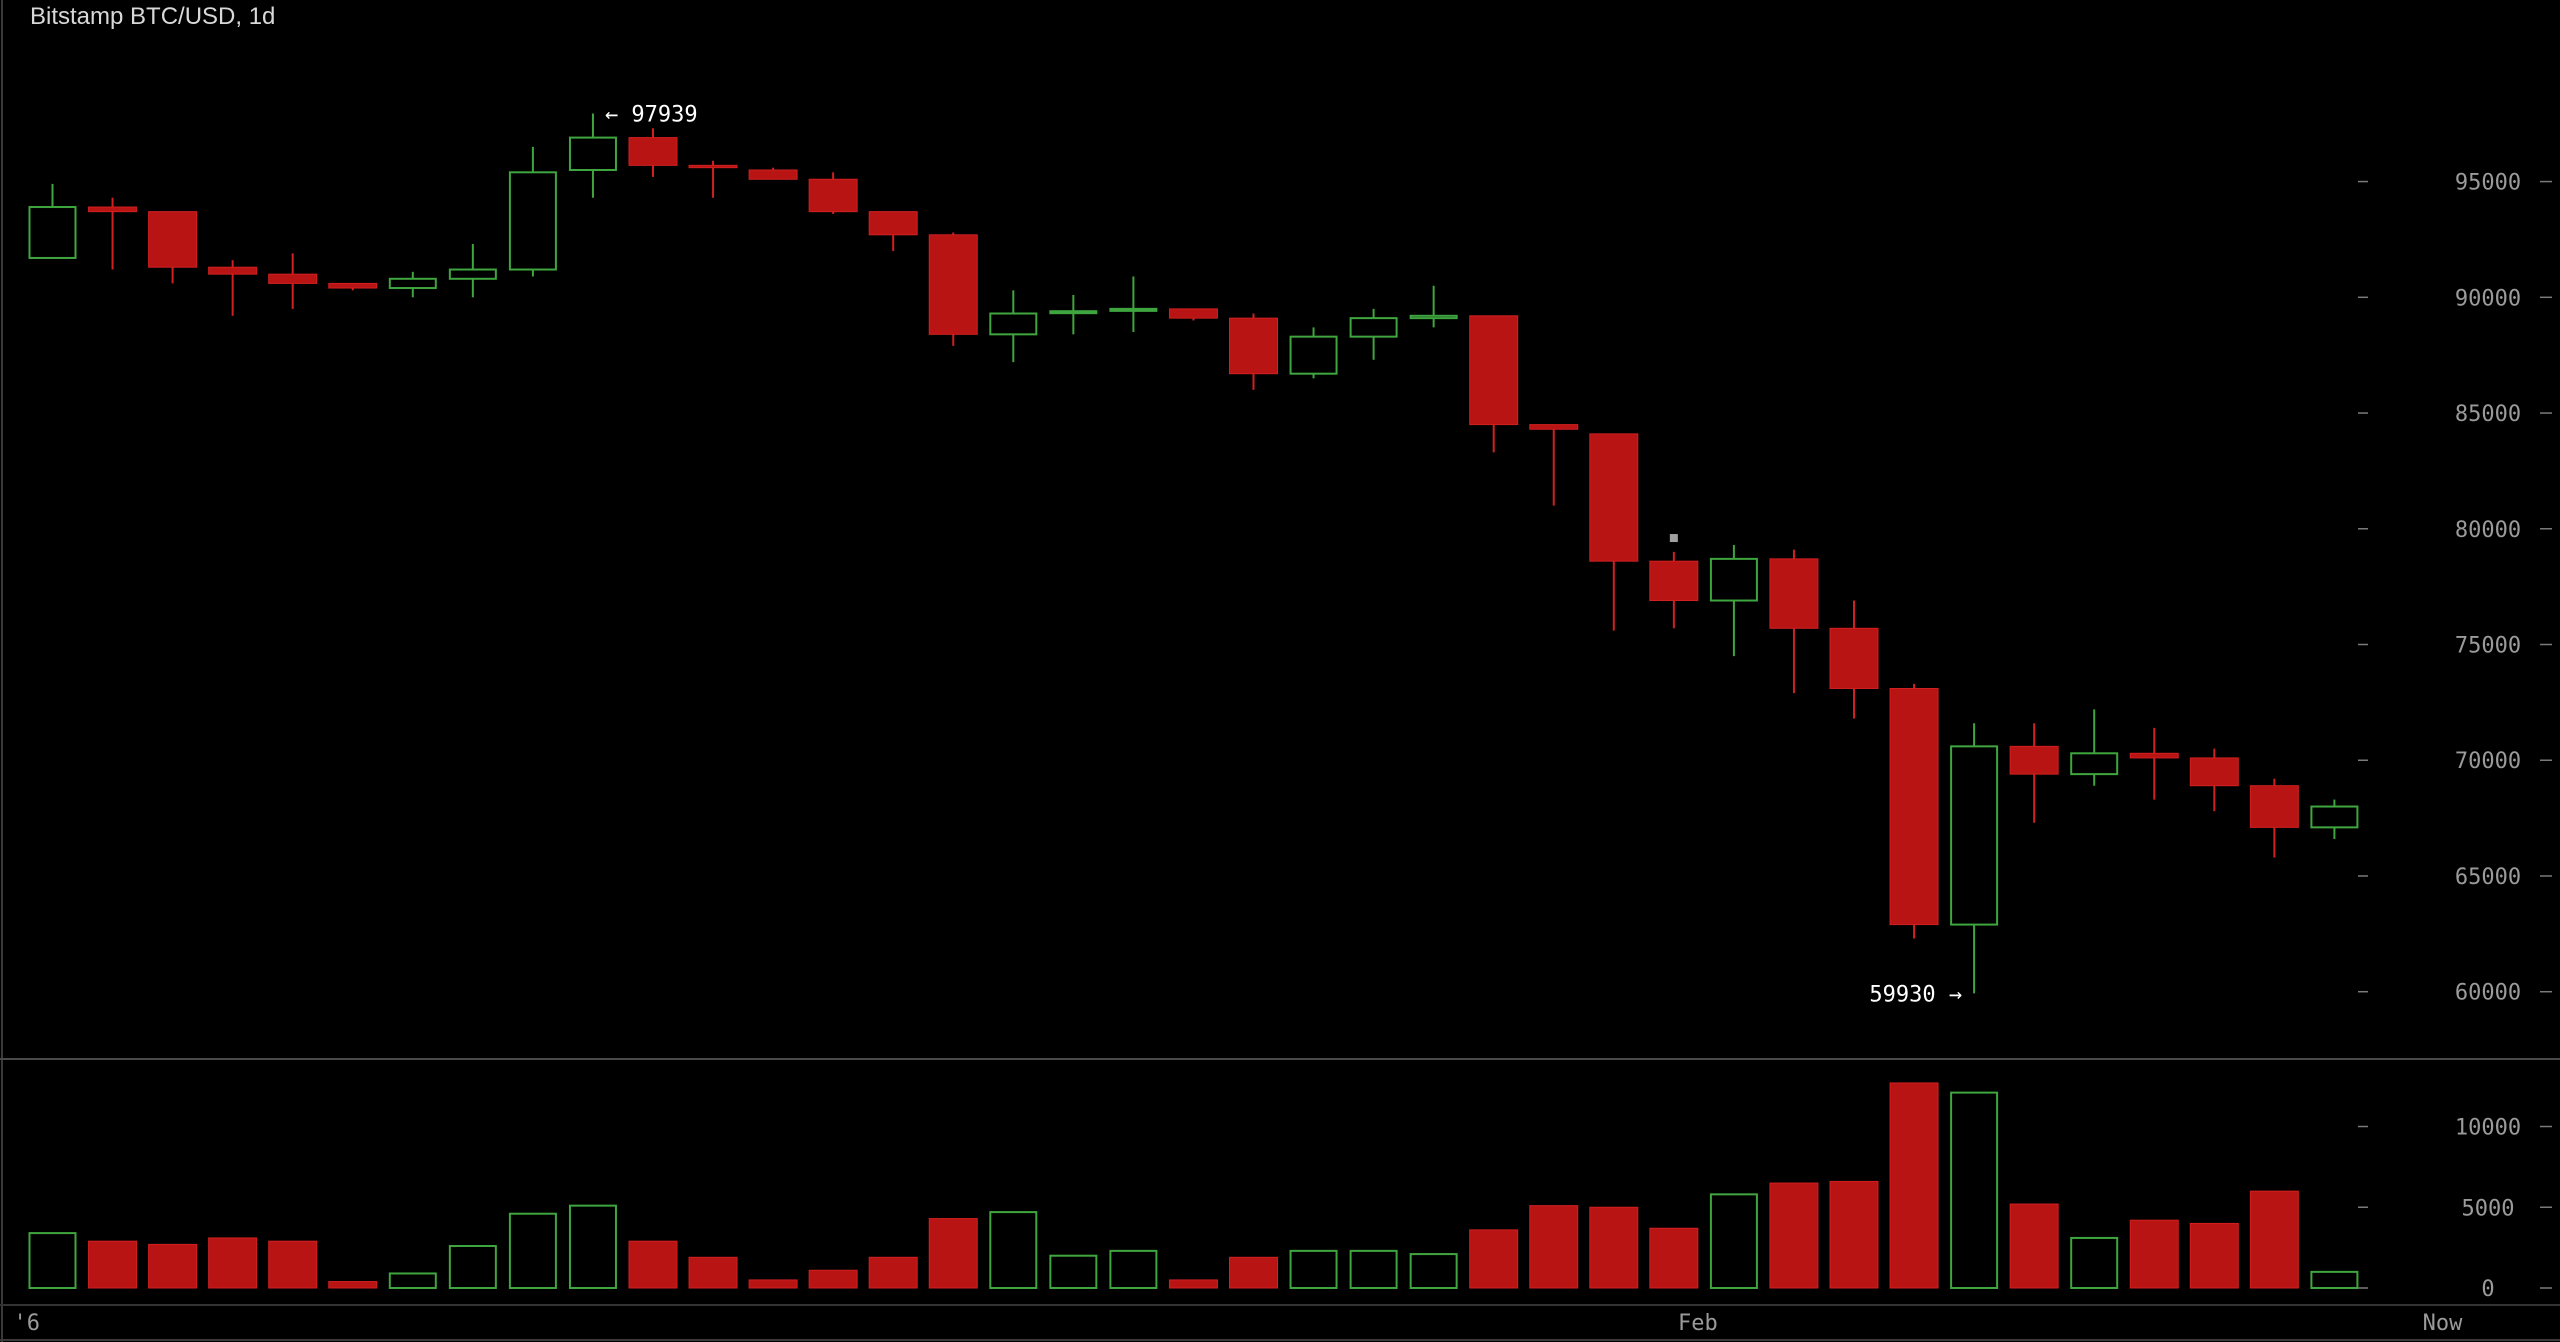 The image size is (2560, 1342). What do you see at coordinates (651, 115) in the screenshot?
I see `extreme-annotation: ← 97939` at bounding box center [651, 115].